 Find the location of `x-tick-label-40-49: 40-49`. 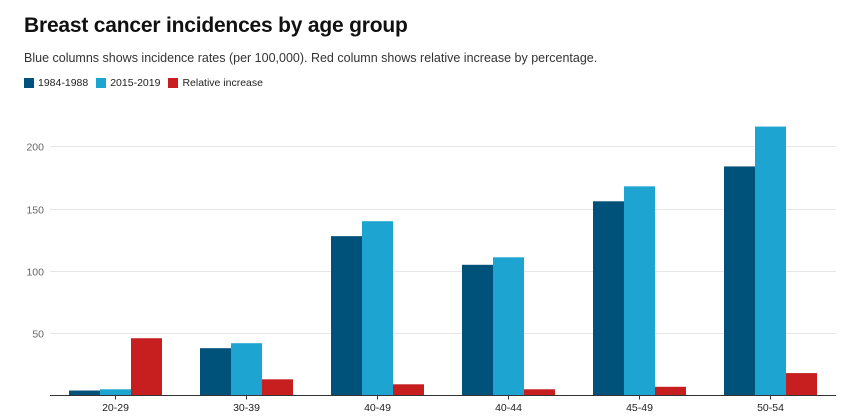

x-tick-label-40-49: 40-49 is located at coordinates (377, 408).